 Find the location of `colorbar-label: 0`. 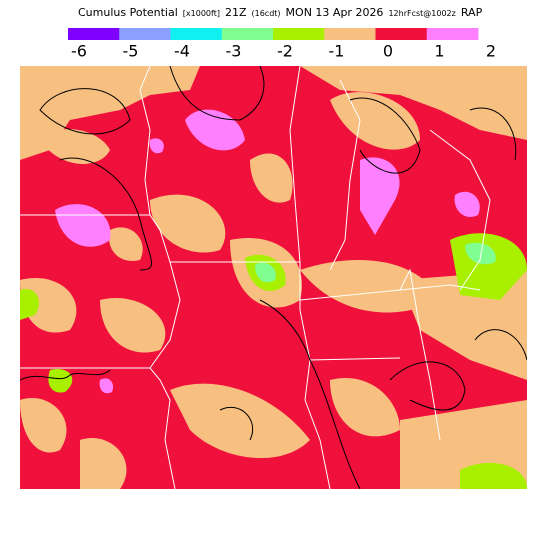

colorbar-label: 0 is located at coordinates (388, 51).